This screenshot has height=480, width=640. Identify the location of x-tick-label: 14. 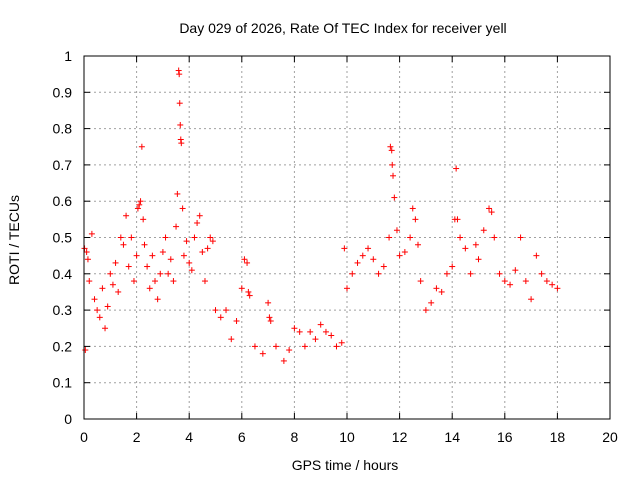
(452, 437).